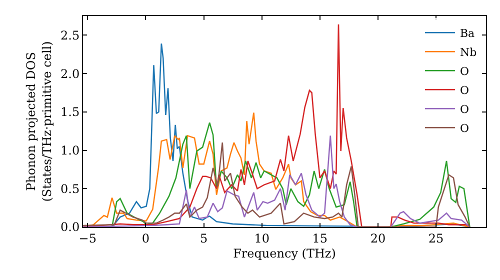 The image size is (500, 280). I want to click on y-tick-label: 2.0, so click(70, 73).